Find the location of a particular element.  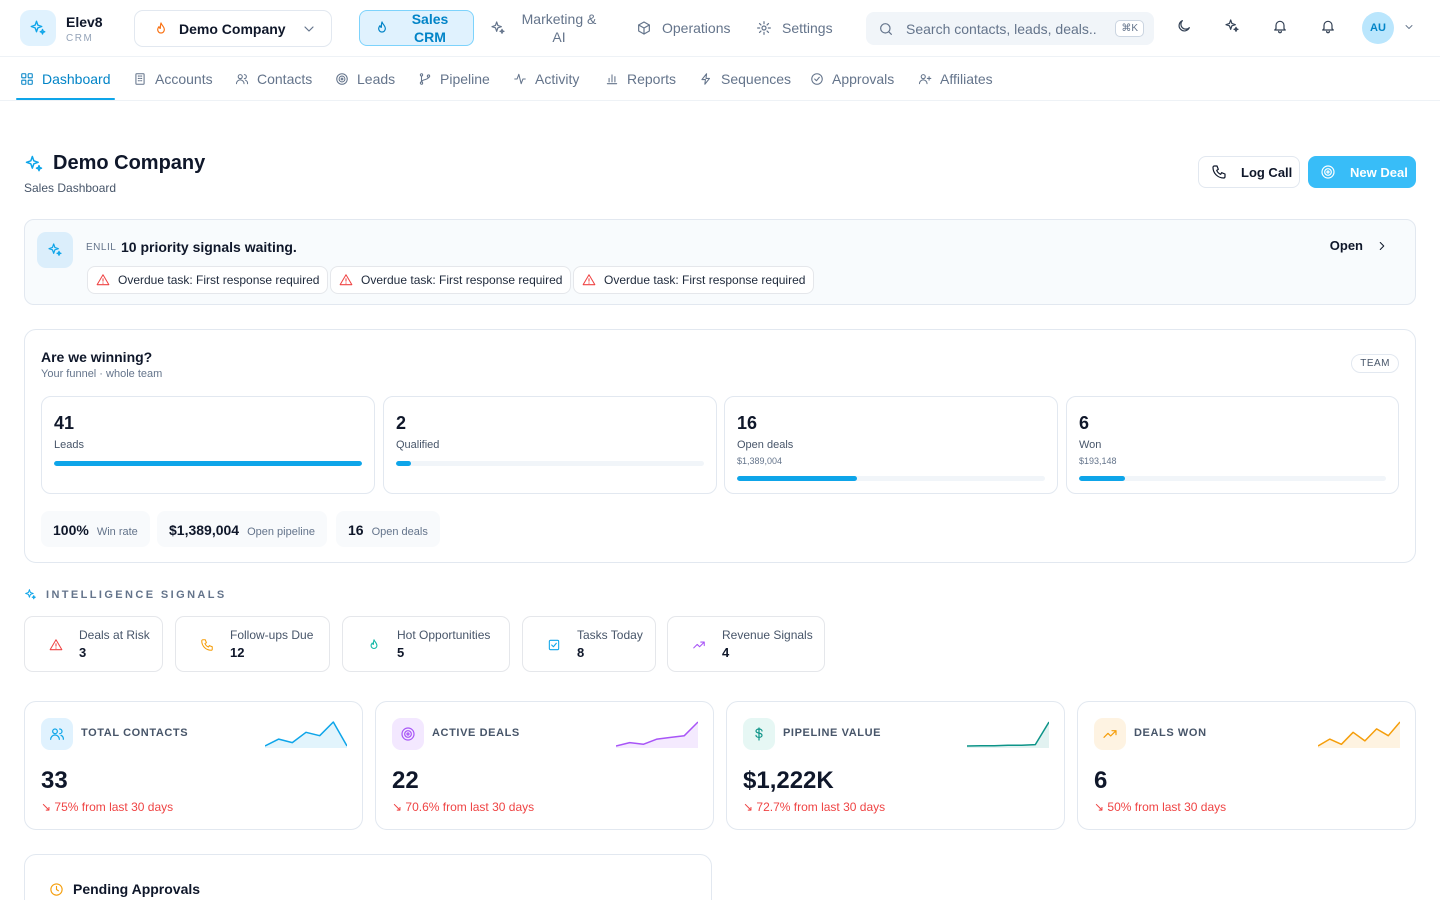

flame-icon is located at coordinates (374, 644).